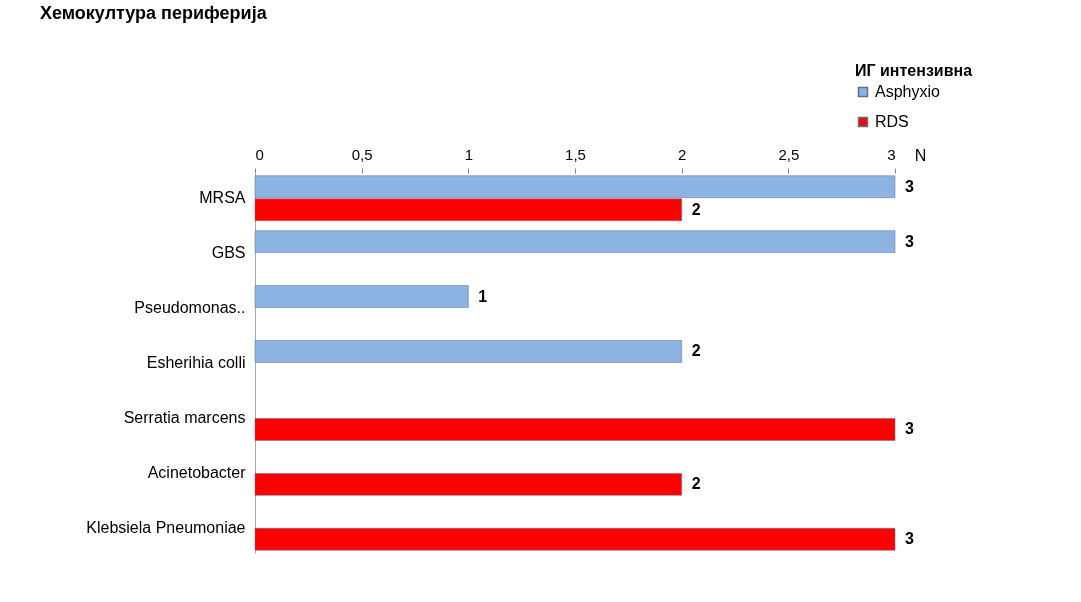  Describe the element at coordinates (184, 417) in the screenshot. I see `y-tick-label: Serratia marcens` at that location.